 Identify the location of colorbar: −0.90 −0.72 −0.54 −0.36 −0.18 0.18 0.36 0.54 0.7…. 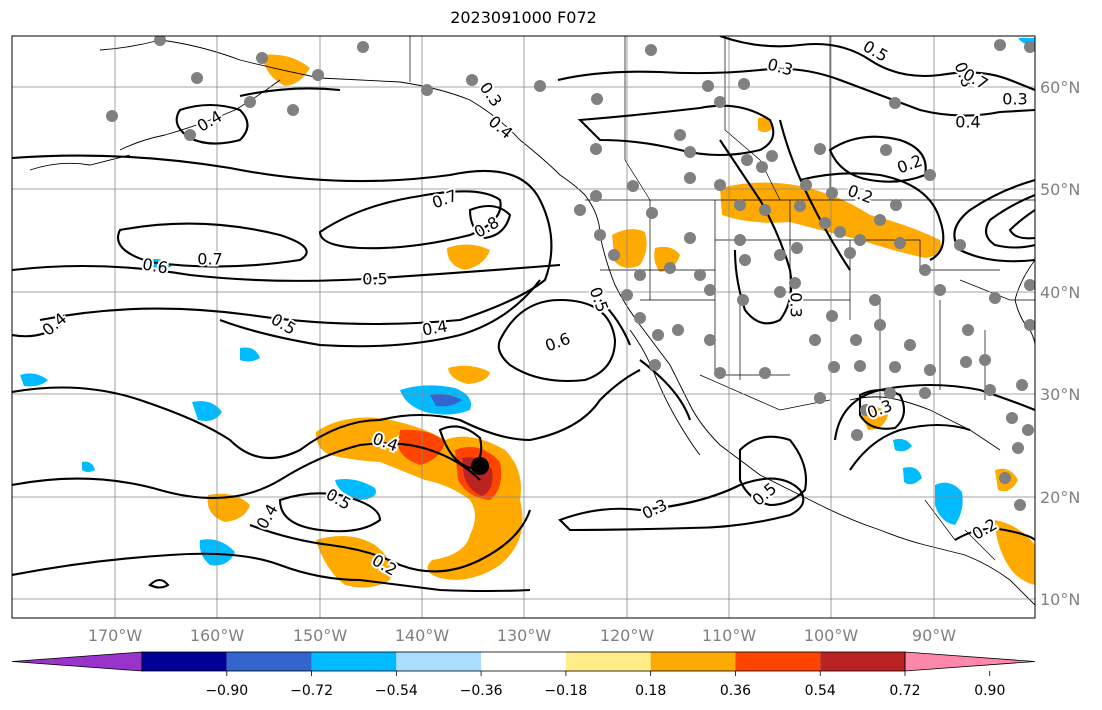
(523, 675).